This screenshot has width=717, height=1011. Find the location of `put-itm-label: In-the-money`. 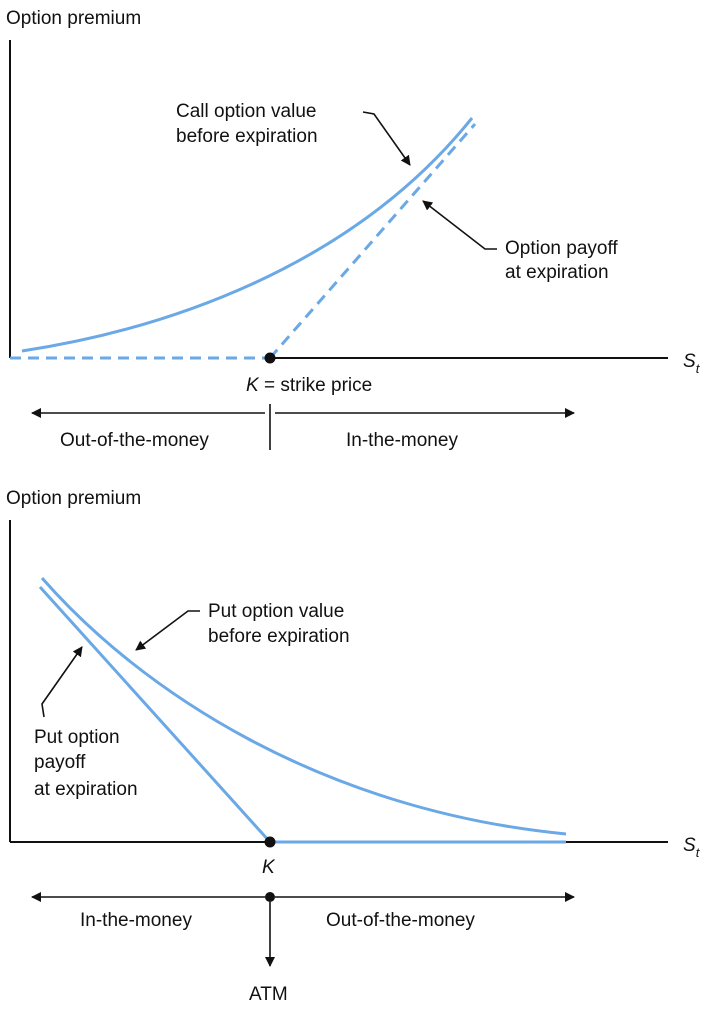

put-itm-label: In-the-money is located at coordinates (136, 920).